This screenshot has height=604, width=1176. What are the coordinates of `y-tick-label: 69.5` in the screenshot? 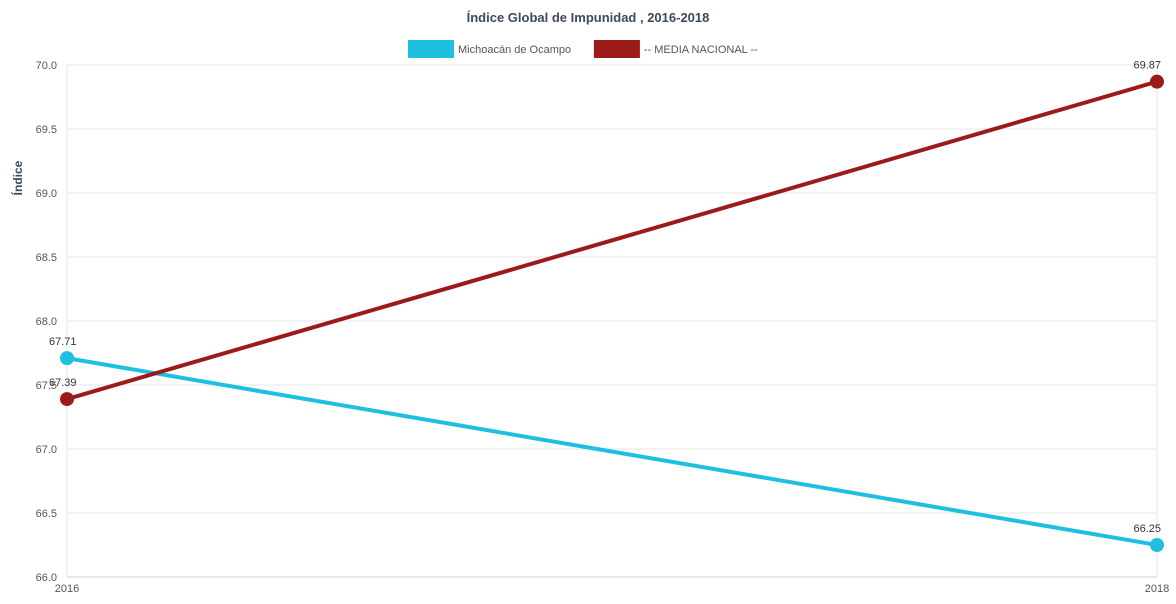 It's located at (46, 130).